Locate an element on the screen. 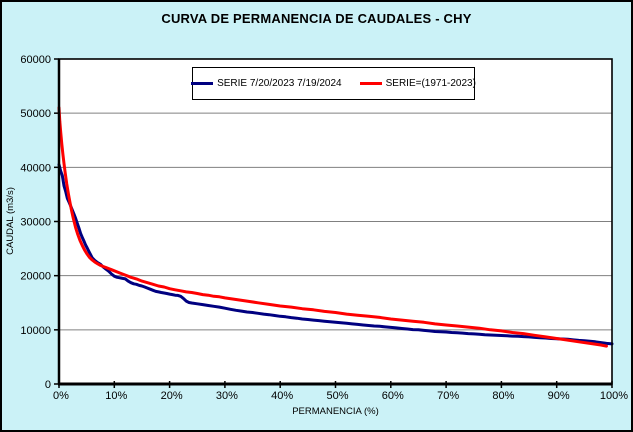  y-tick-label: 0 is located at coordinates (48, 385).